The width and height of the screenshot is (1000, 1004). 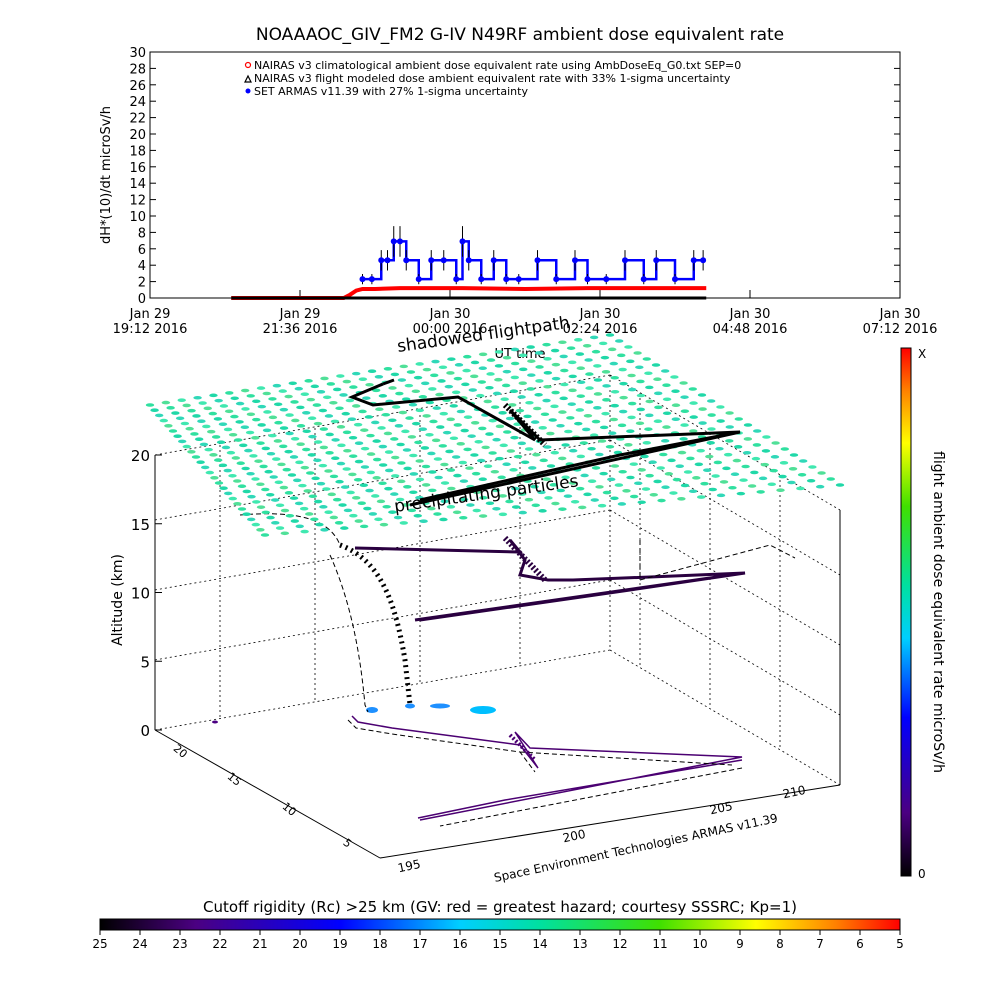 What do you see at coordinates (498, 940) in the screenshot?
I see `rigidity-colorbar-ticks: 25 24 23 22 21 20 19 18 17 16 15 14 13 12 11 10 9 8 7 6 5` at bounding box center [498, 940].